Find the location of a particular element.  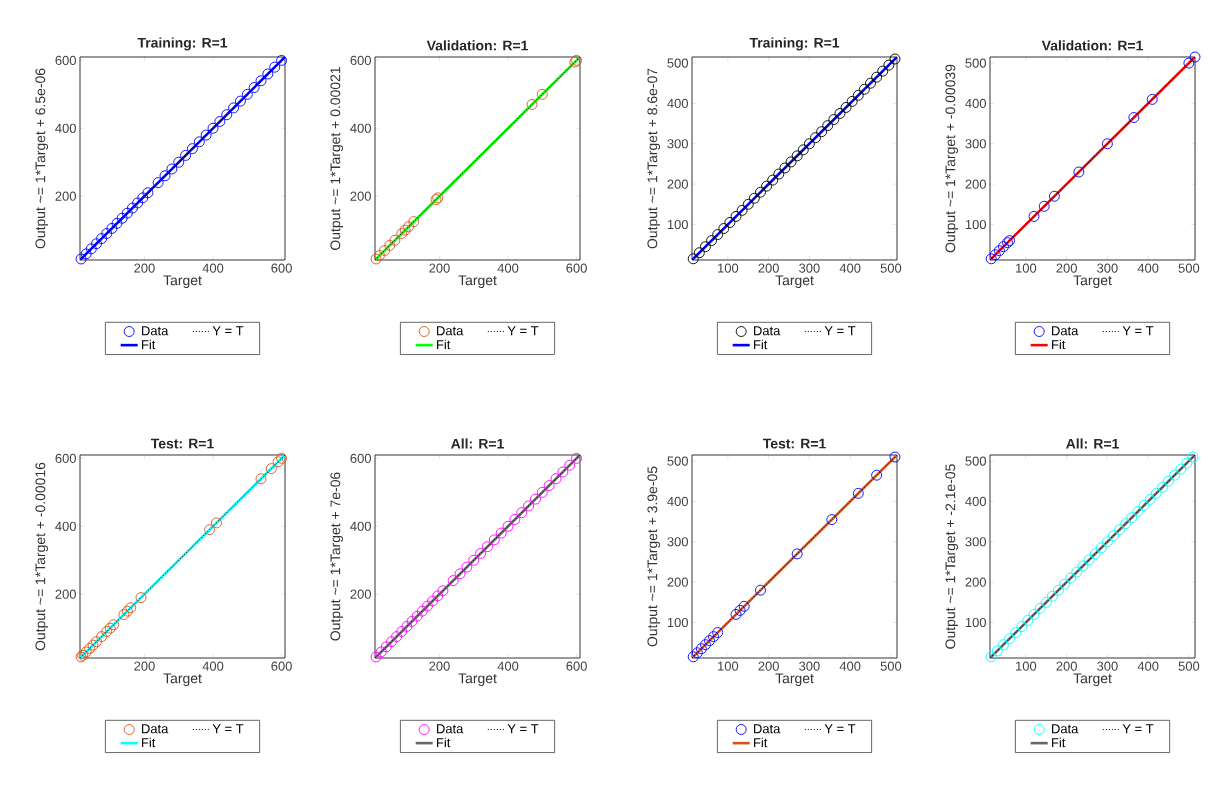

y-axis-title: Output ~= 1*Target + 7e-06 is located at coordinates (337, 556).